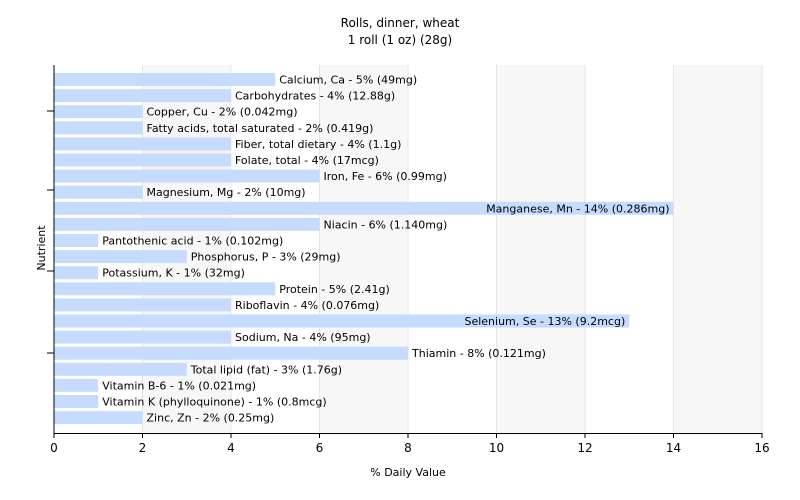 The image size is (800, 500). What do you see at coordinates (496, 448) in the screenshot?
I see `x-tick-label: 10` at bounding box center [496, 448].